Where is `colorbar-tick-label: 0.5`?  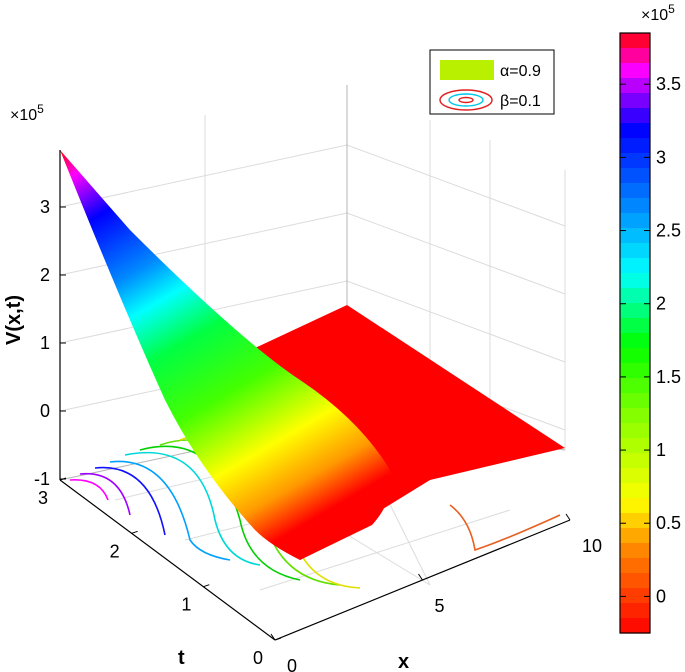
colorbar-tick-label: 0.5 is located at coordinates (668, 523).